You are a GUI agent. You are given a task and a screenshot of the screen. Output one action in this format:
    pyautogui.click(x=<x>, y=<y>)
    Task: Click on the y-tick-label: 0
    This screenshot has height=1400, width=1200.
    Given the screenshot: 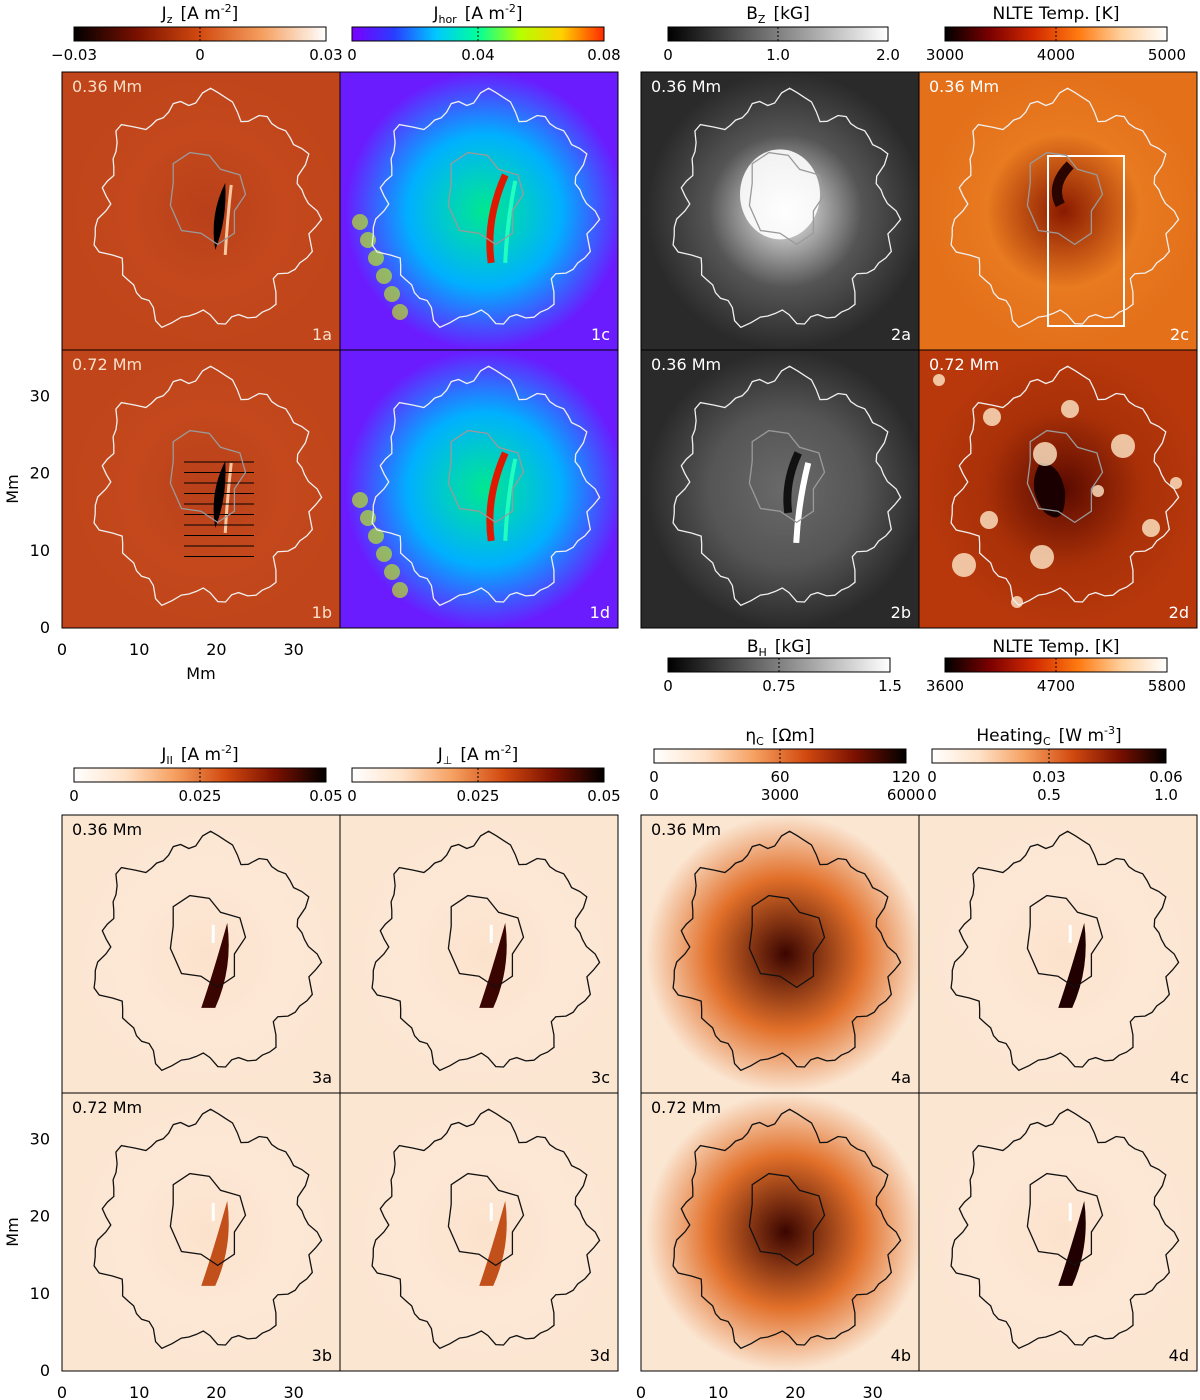 What is the action you would take?
    pyautogui.click(x=45, y=1370)
    